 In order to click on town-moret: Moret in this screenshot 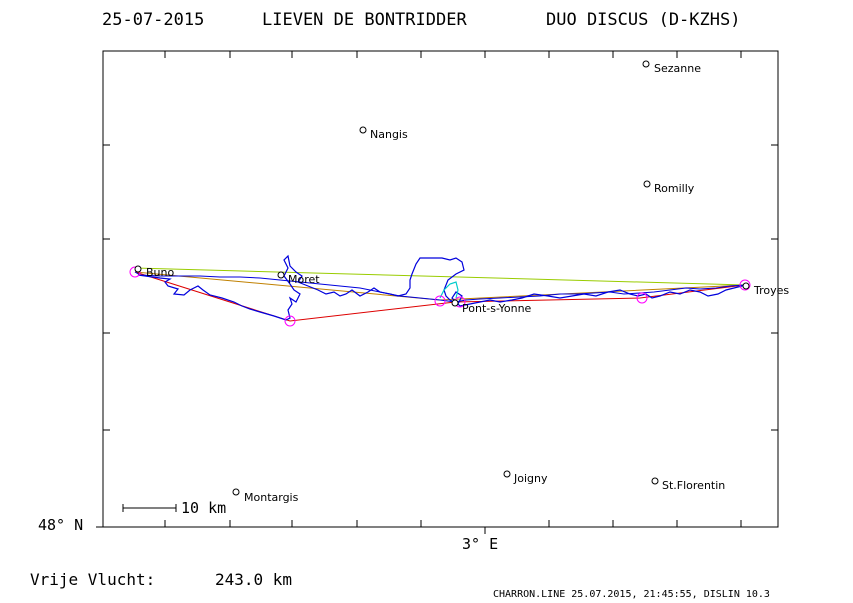, I will do `click(298, 278)`.